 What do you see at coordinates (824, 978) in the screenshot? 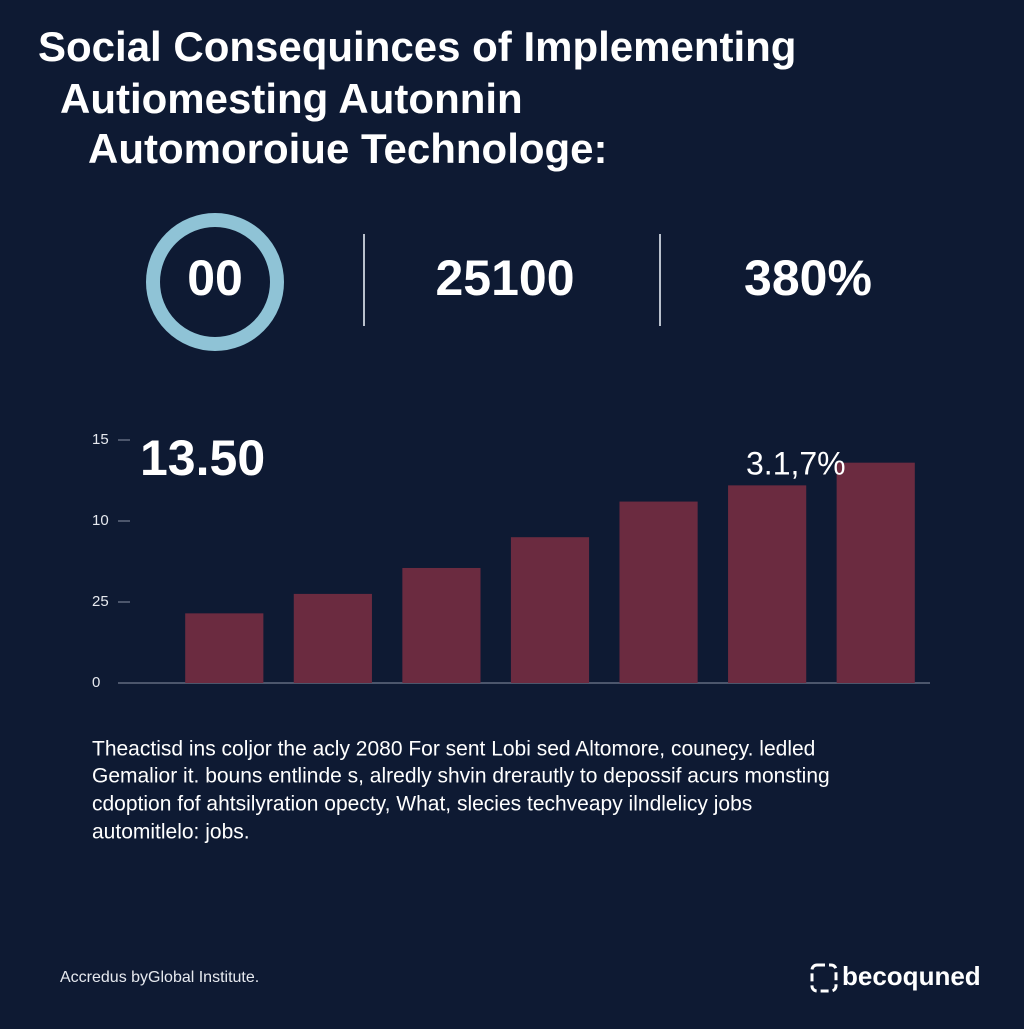
I see `logo-icon` at bounding box center [824, 978].